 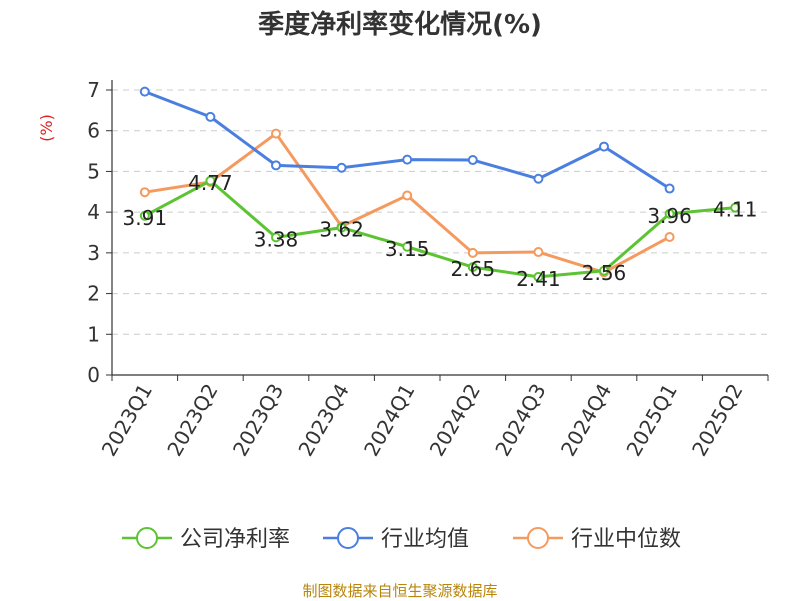 I want to click on x-tick-label: 2023Q2, so click(x=192, y=420).